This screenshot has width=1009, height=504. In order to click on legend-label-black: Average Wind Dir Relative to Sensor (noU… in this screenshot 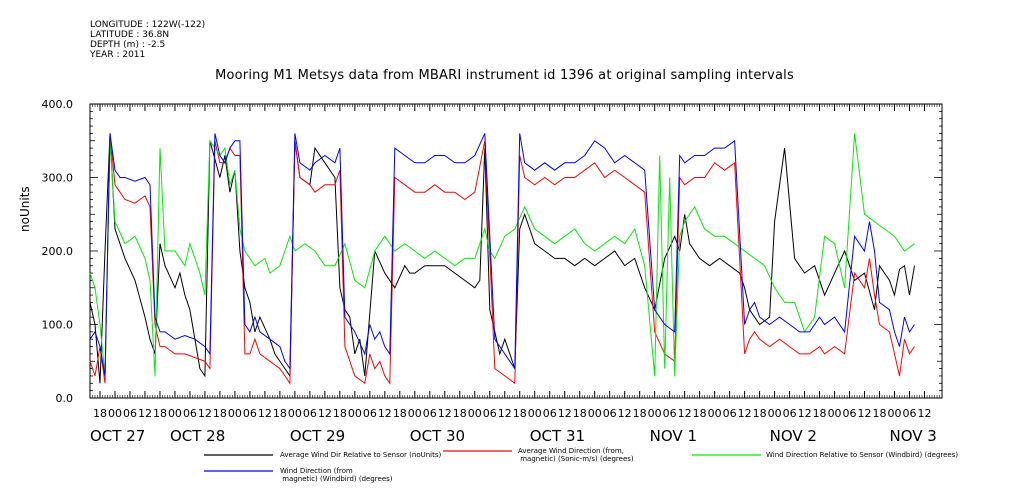, I will do `click(361, 455)`.